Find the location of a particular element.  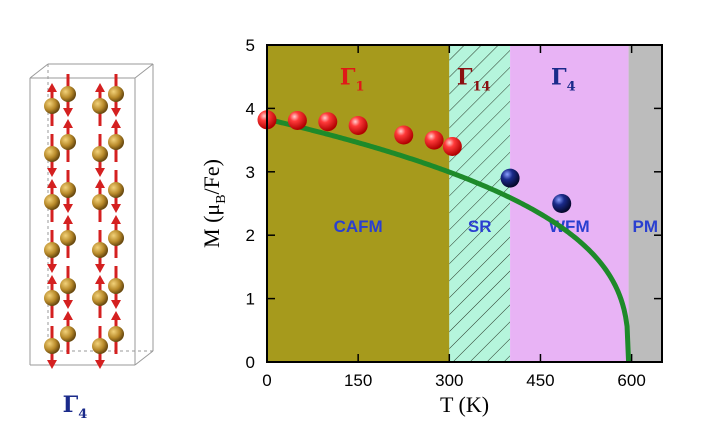

data-points is located at coordinates (414, 161).